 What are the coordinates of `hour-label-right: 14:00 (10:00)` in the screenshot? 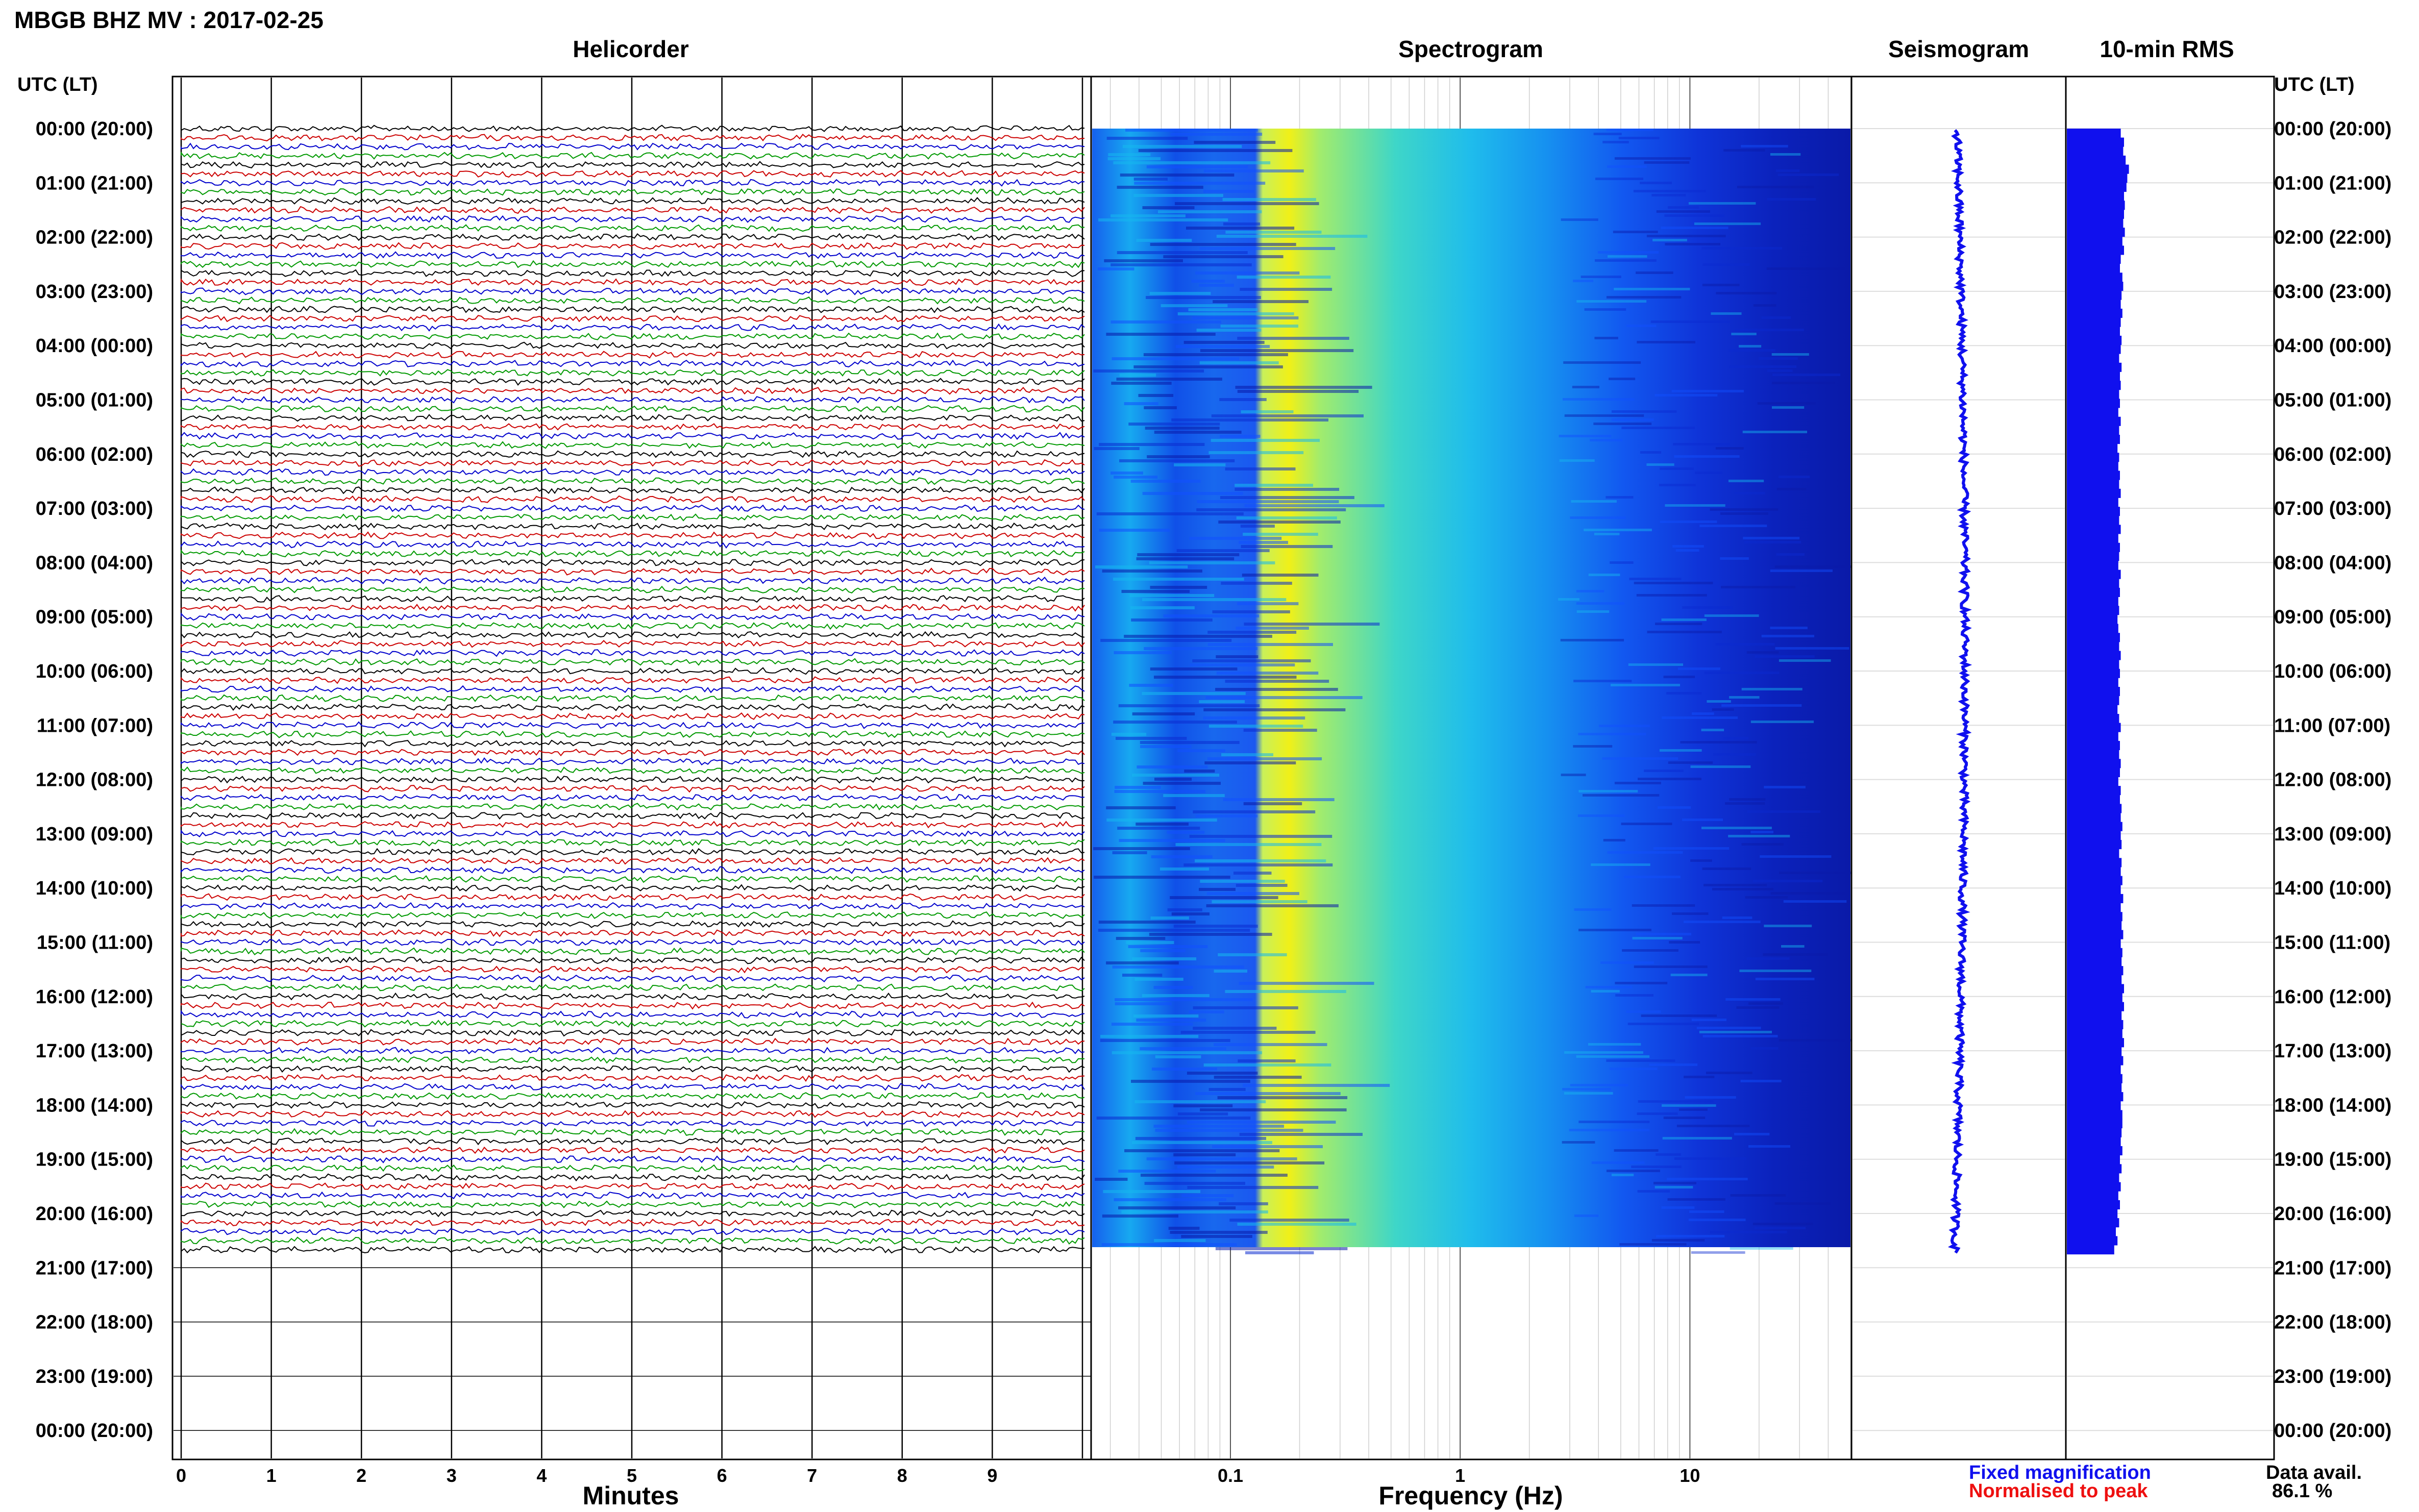 It's located at (2332, 888).